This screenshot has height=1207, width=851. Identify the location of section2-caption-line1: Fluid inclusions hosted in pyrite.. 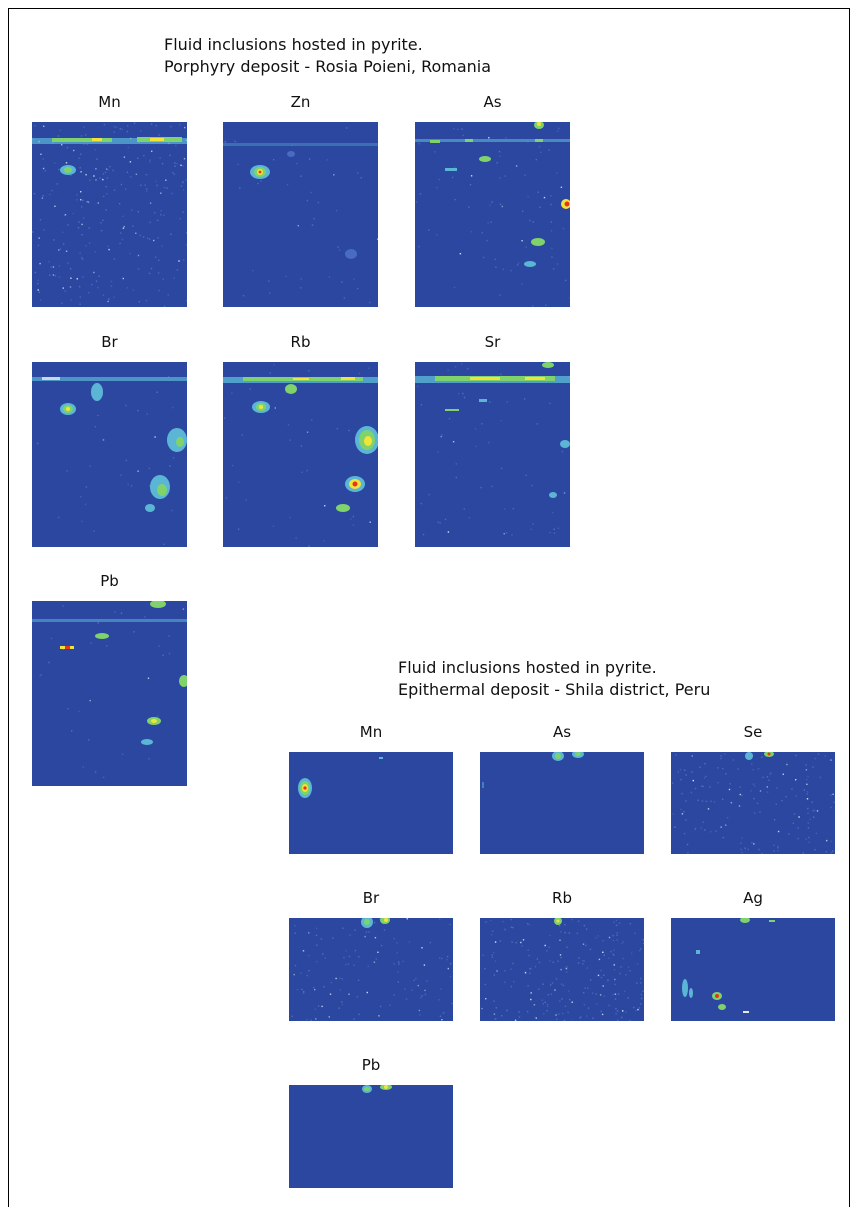
(527, 667).